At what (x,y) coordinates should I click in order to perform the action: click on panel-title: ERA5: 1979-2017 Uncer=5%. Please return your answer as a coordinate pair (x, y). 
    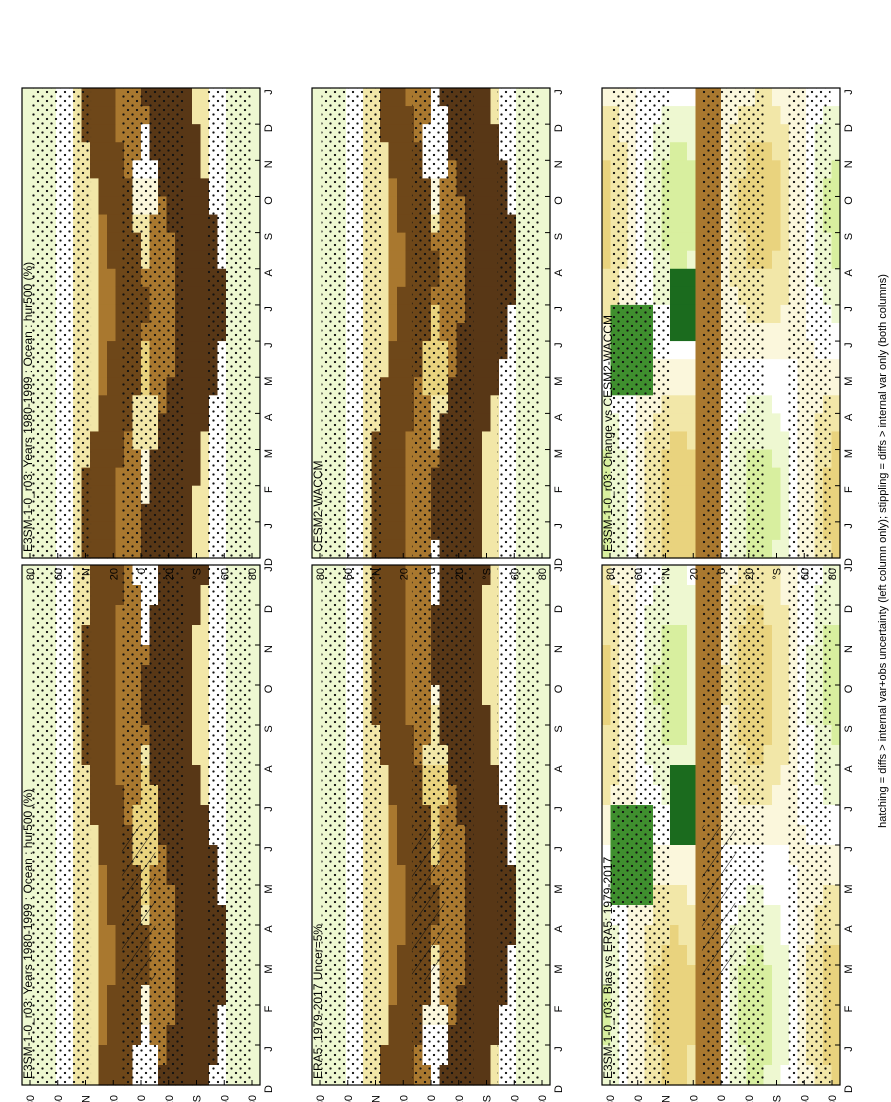
    Looking at the image, I should click on (318, 1001).